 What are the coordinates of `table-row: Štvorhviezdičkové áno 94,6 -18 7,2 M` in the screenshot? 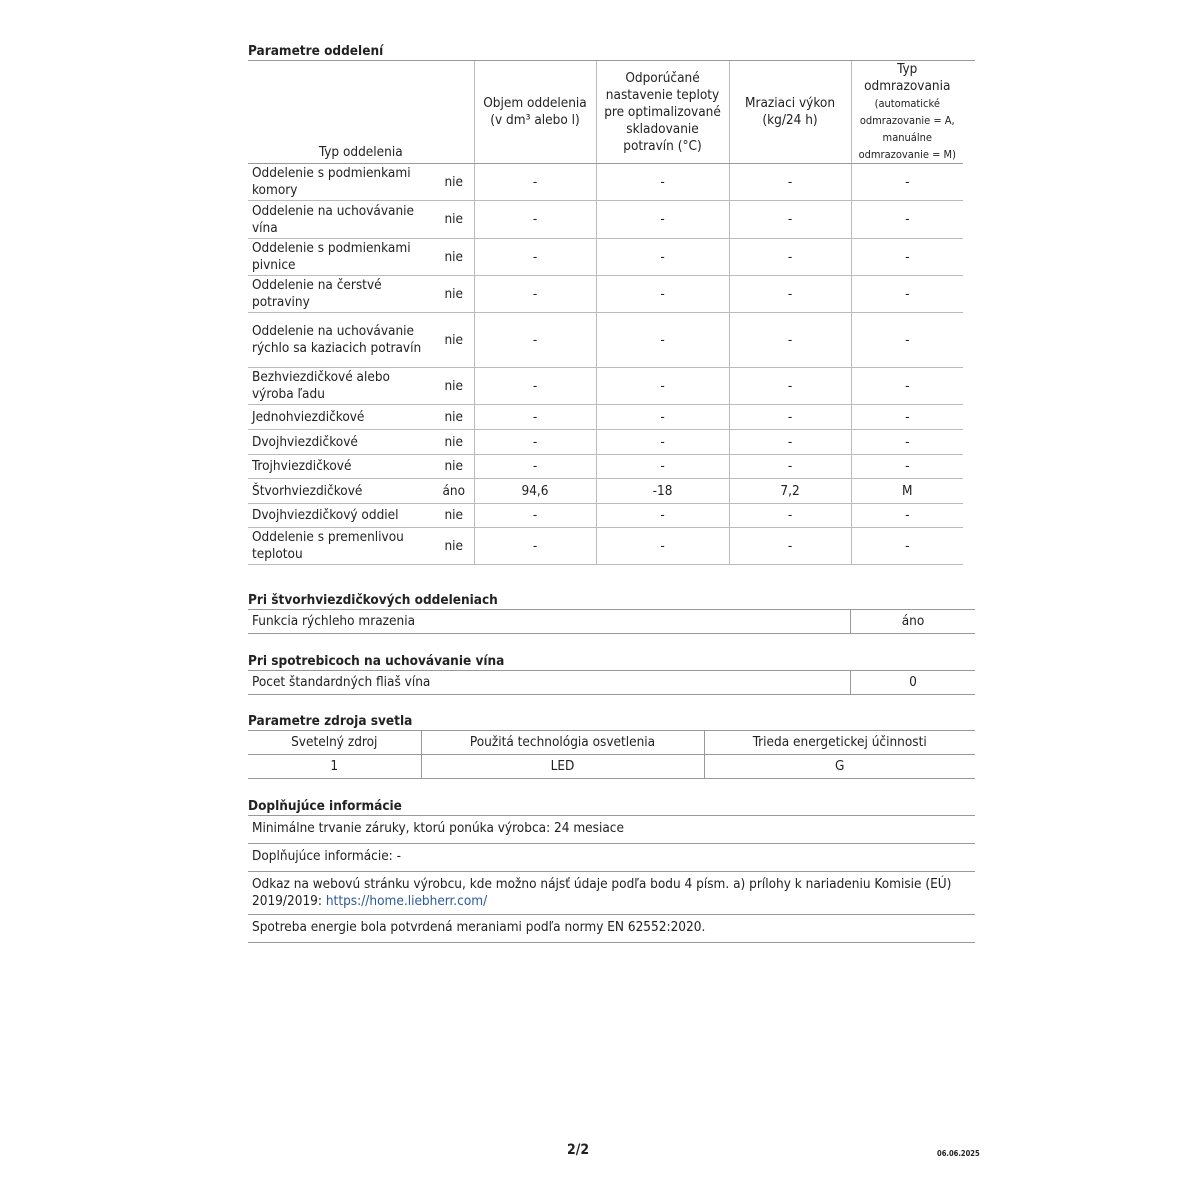 It's located at (606, 491).